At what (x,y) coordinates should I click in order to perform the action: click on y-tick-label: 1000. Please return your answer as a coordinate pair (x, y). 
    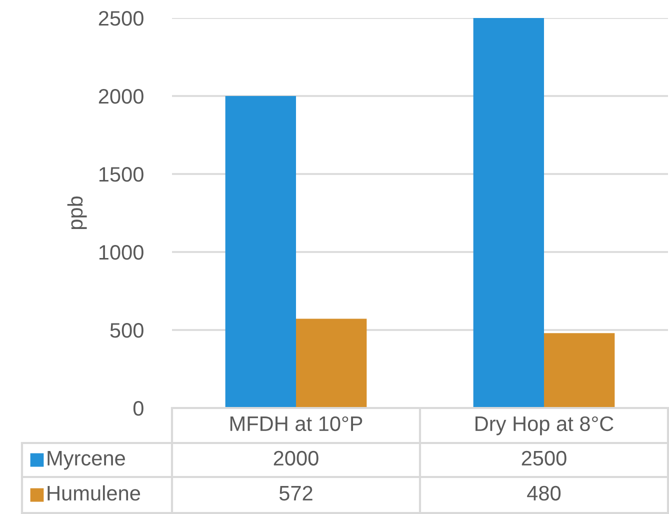
    Looking at the image, I should click on (121, 252).